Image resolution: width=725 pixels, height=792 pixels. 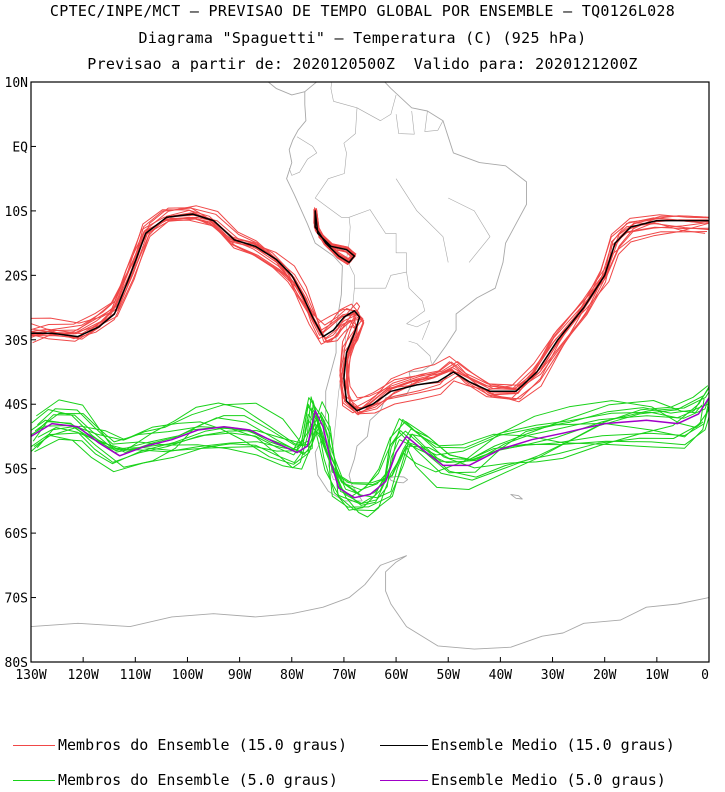 What do you see at coordinates (370, 602) in the screenshot?
I see `antarctica-coastline` at bounding box center [370, 602].